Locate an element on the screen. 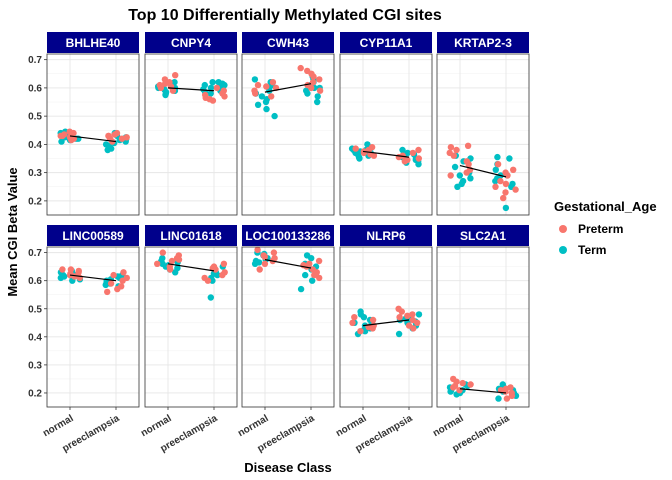 The height and width of the screenshot is (480, 672). strip-nlrp6 is located at coordinates (386, 235).